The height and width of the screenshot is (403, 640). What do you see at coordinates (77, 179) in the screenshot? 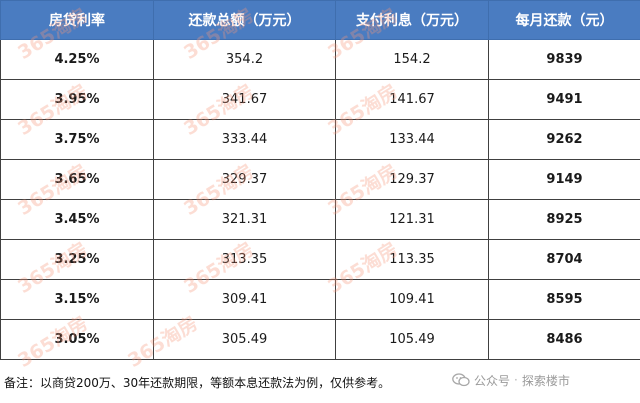
I see `cell-rate: 3.65%` at bounding box center [77, 179].